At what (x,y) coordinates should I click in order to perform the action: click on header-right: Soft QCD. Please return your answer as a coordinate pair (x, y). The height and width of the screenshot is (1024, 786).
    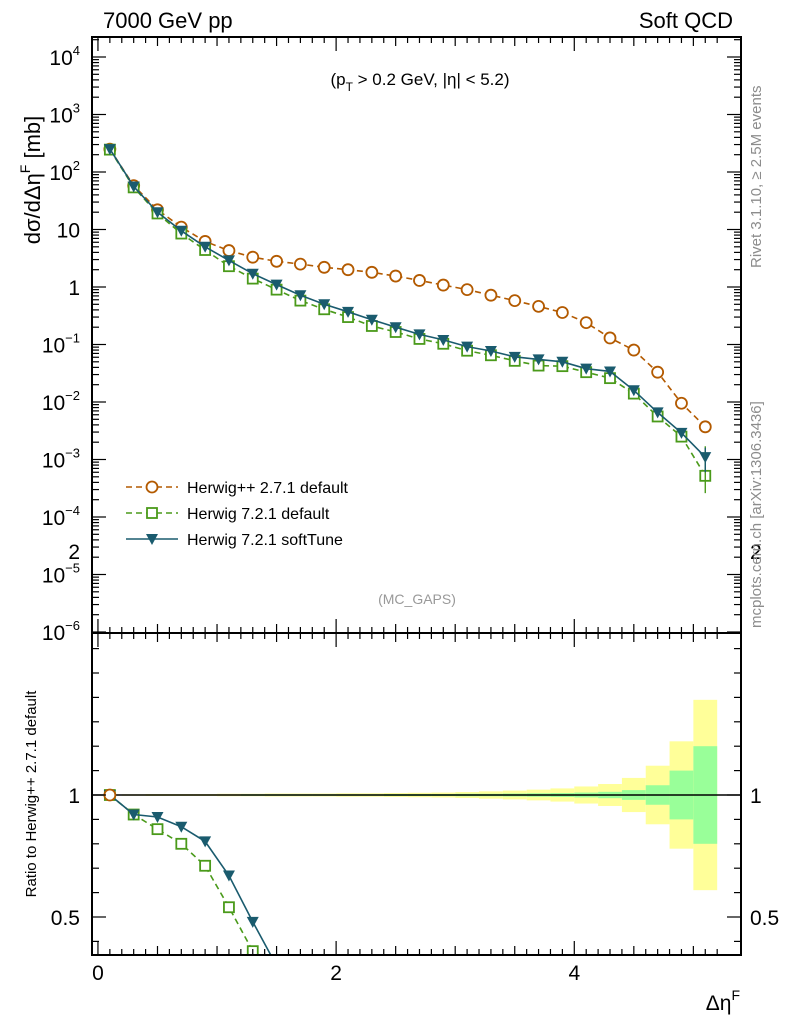
    Looking at the image, I should click on (686, 20).